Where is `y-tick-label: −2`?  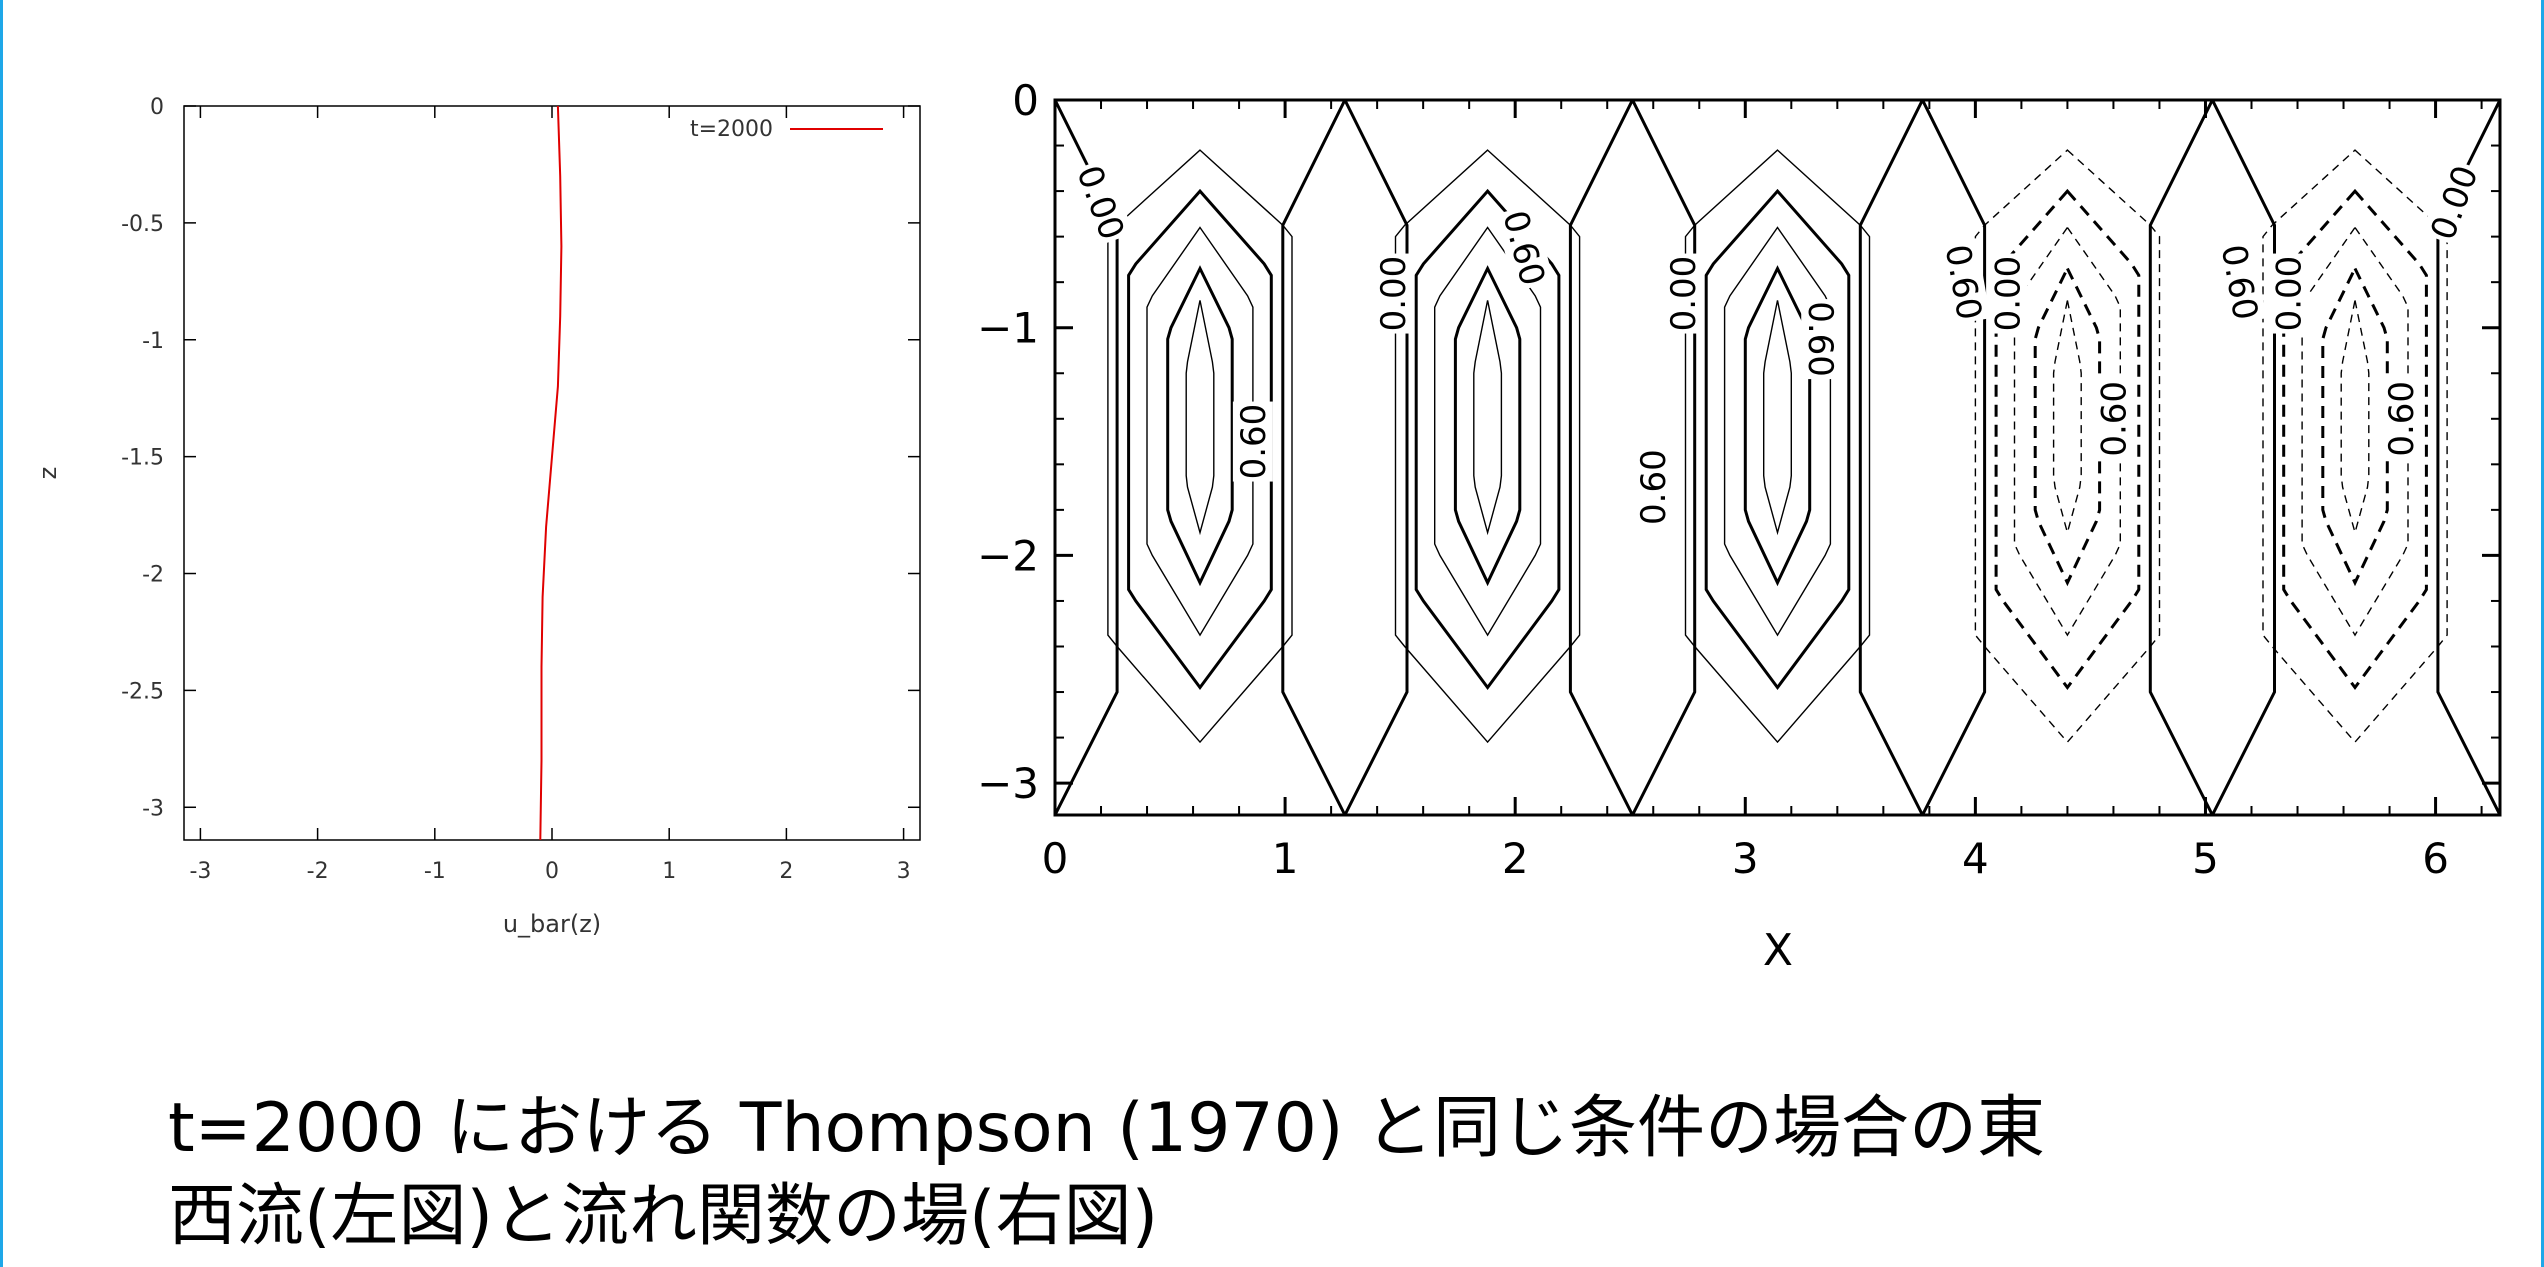 y-tick-label: −2 is located at coordinates (1008, 555).